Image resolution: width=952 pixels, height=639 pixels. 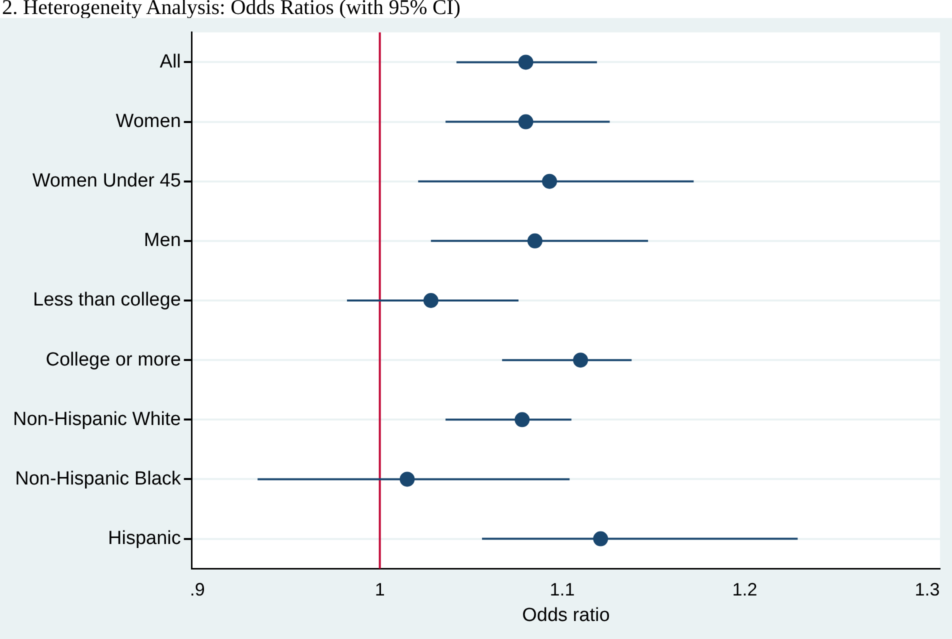 I want to click on x-tick-label: 1.3, so click(x=927, y=589).